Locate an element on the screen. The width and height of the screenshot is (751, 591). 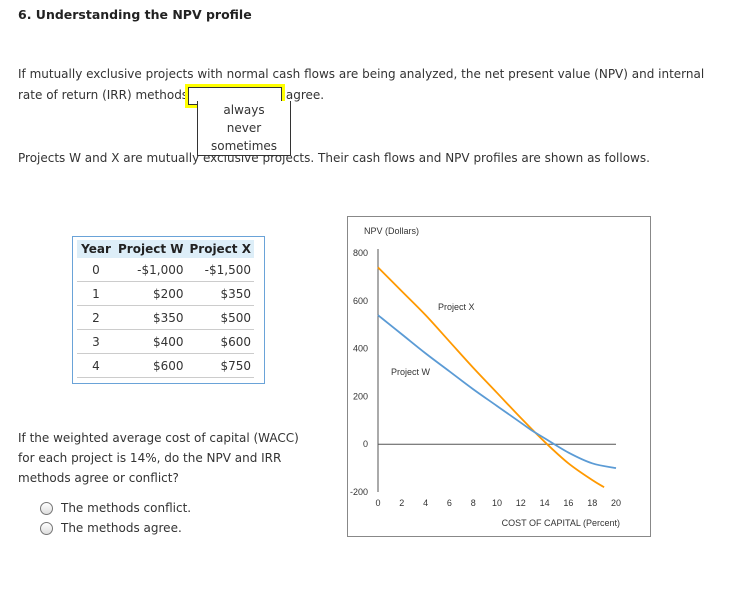
table-row: 4 $600 $750 is located at coordinates (165, 365).